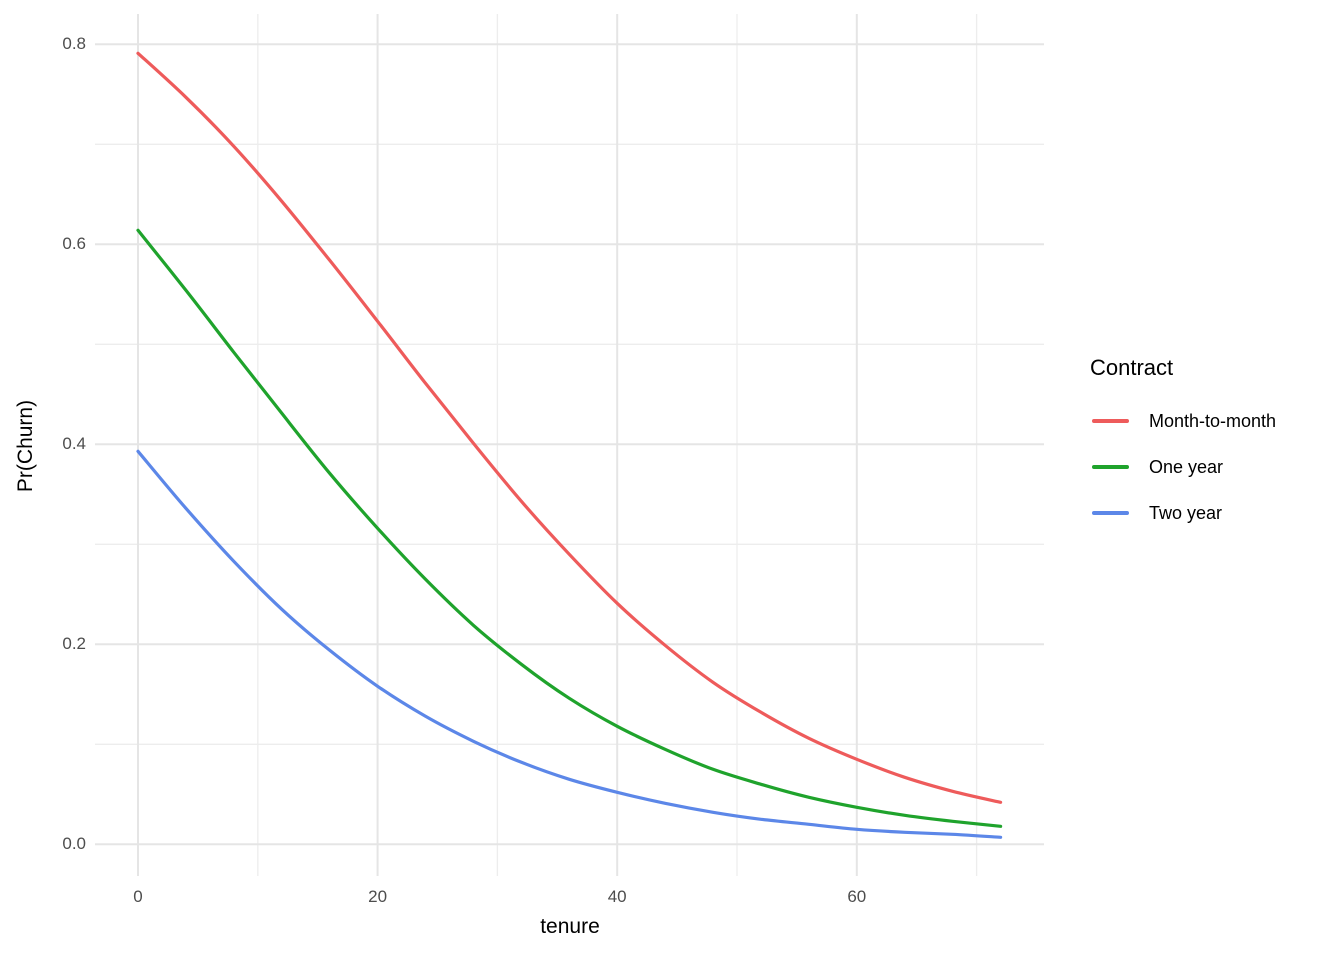 Image resolution: width=1344 pixels, height=960 pixels. I want to click on y-tick-label: 0.8, so click(74, 44).